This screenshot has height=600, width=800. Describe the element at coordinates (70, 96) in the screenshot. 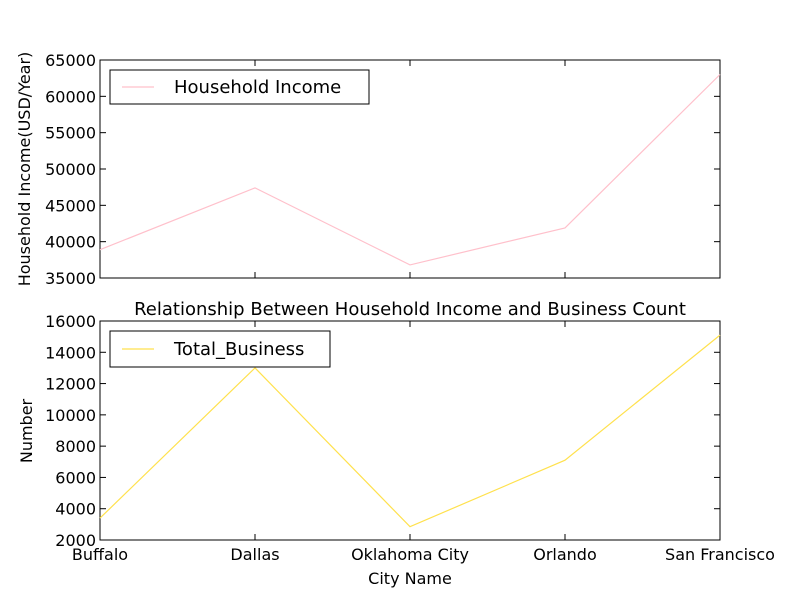

I see `y-tick-label: 60000` at that location.